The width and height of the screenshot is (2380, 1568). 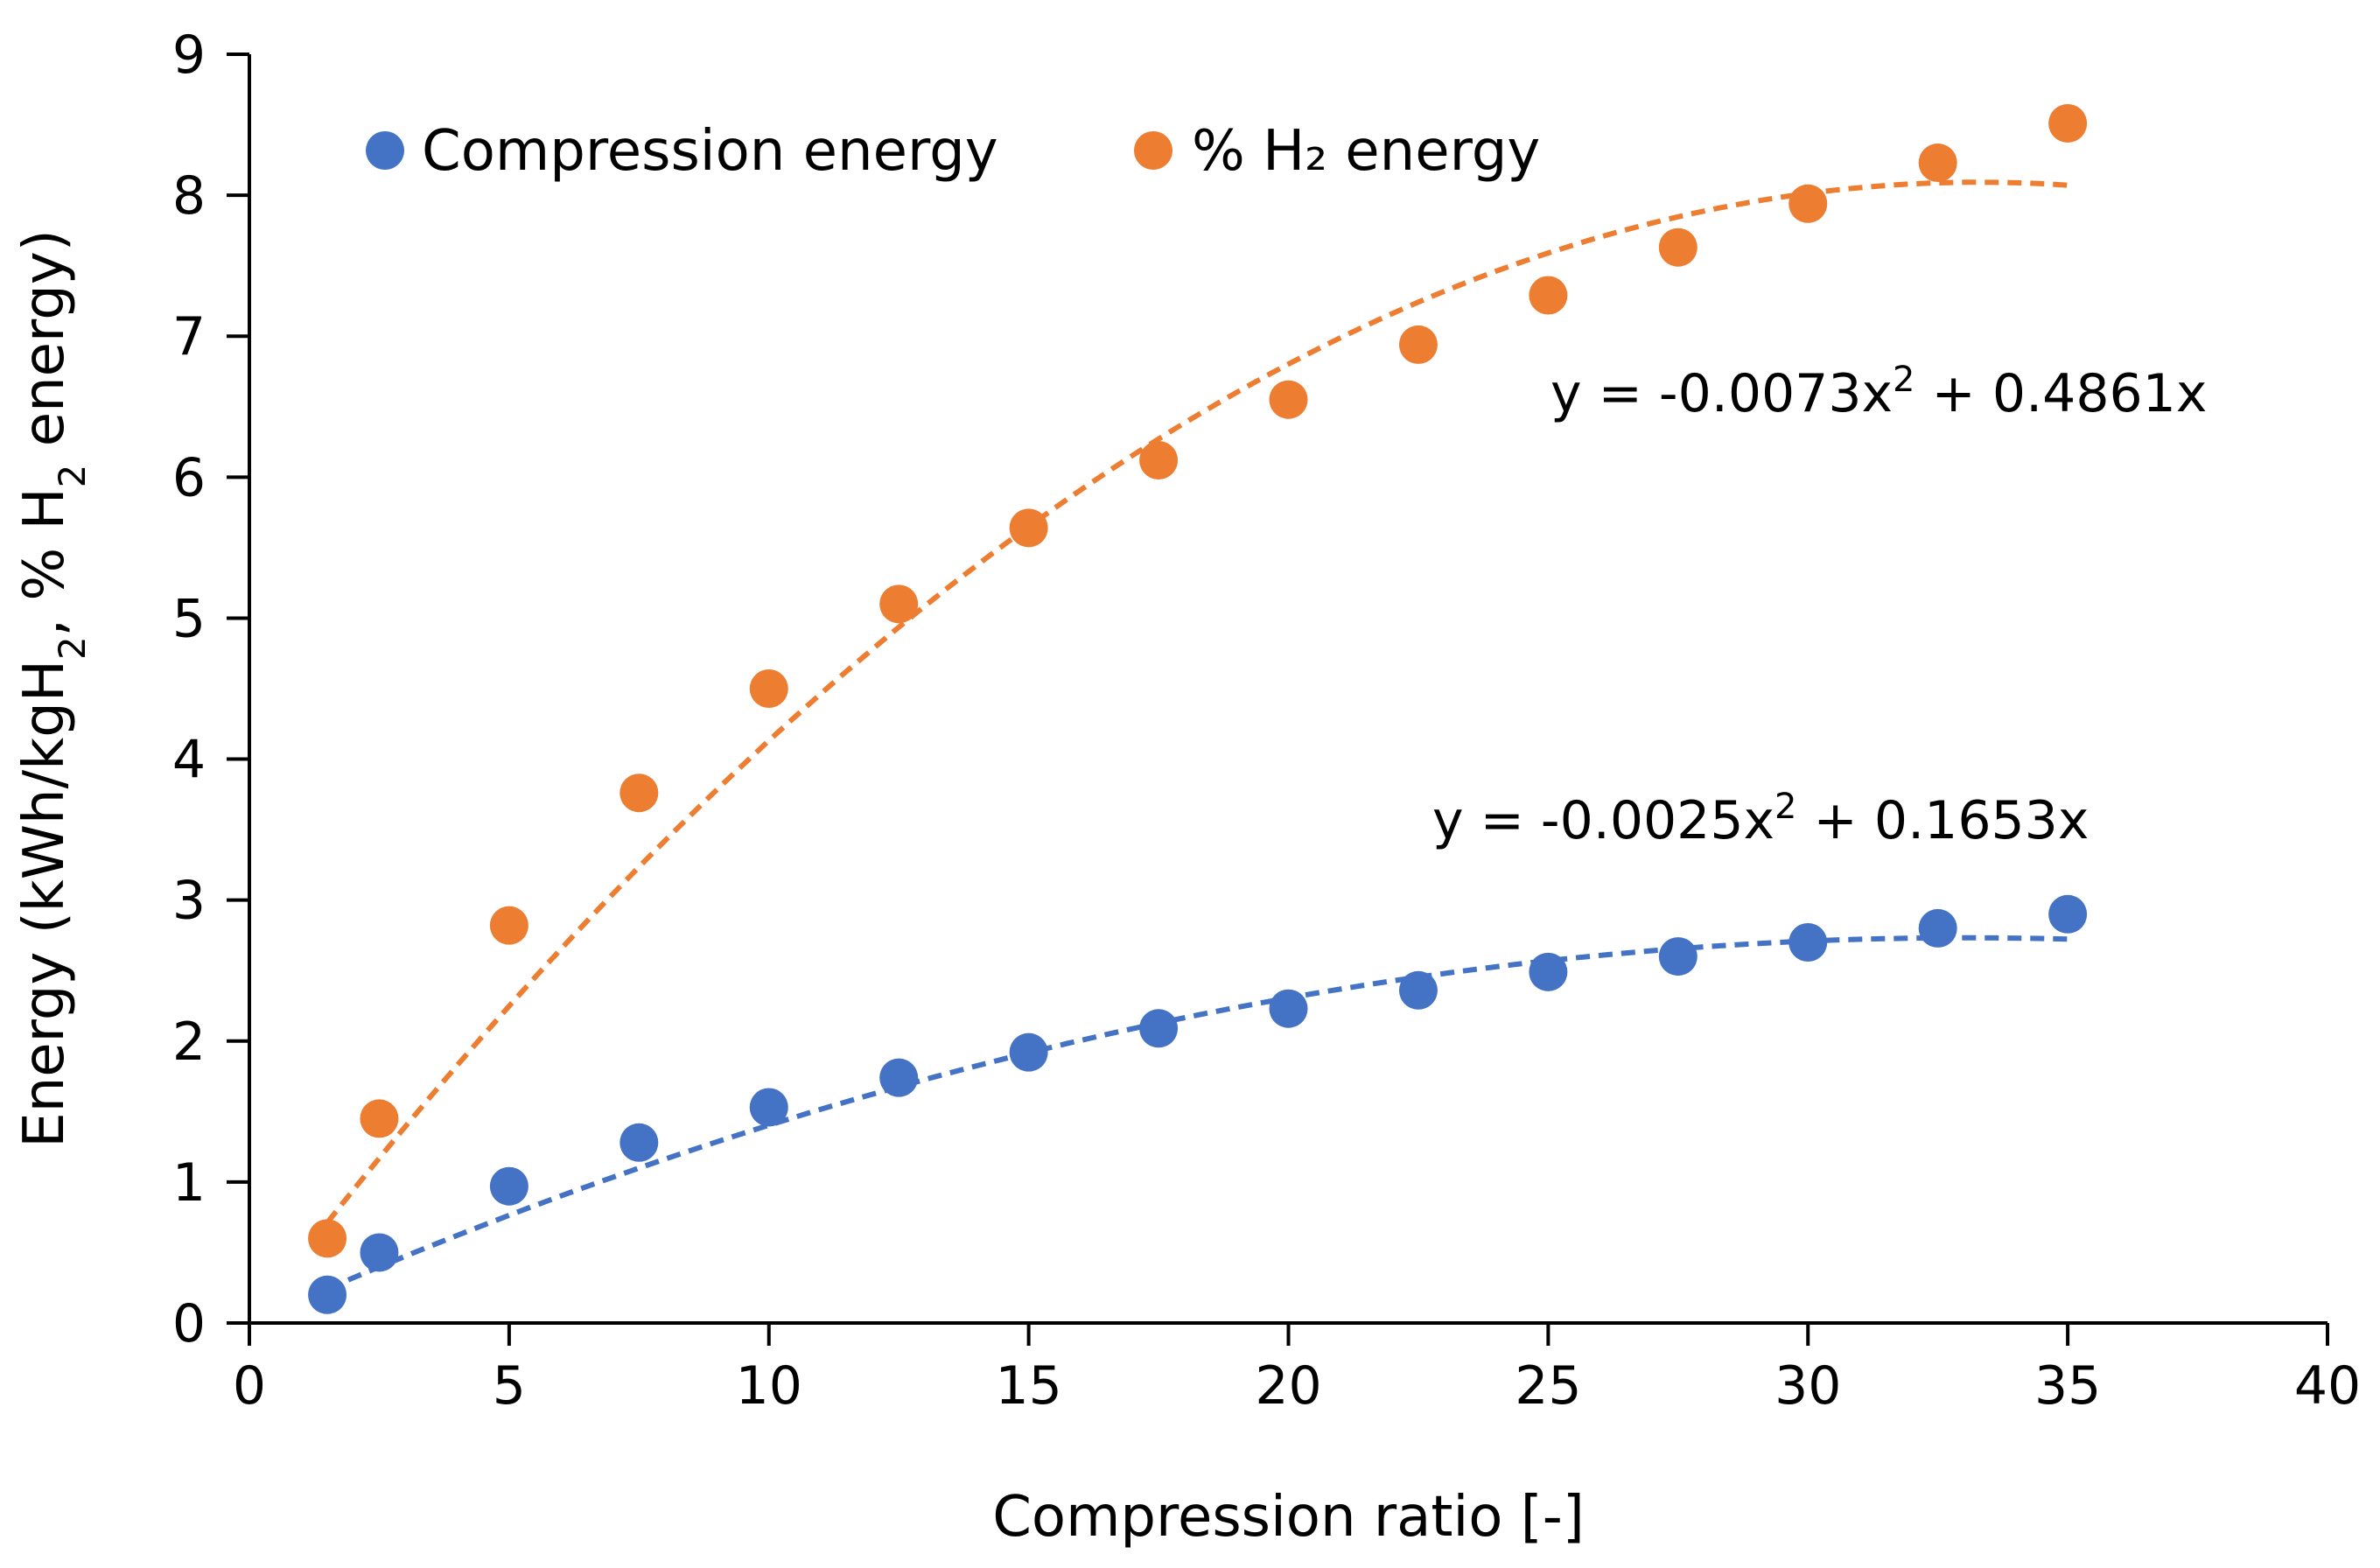 I want to click on y-tick-label: 0, so click(x=189, y=1323).